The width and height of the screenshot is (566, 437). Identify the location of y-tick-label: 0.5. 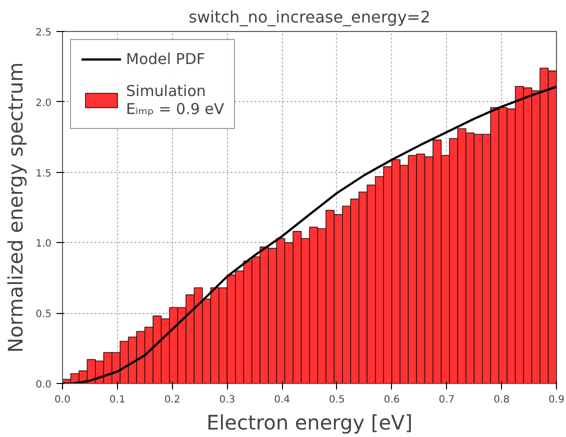
(44, 314).